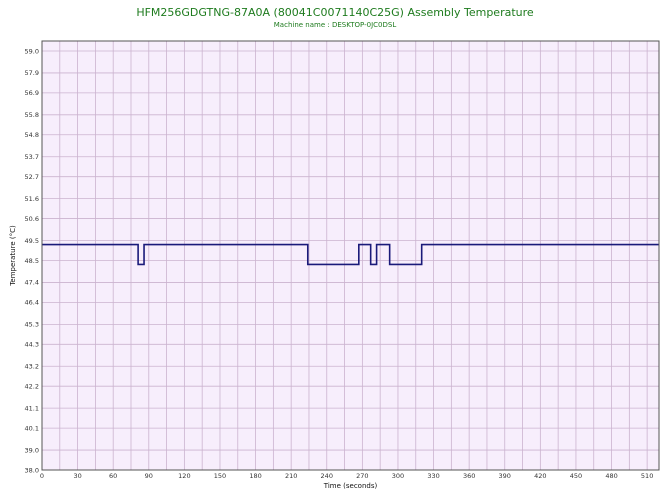 This screenshot has height=502, width=670. What do you see at coordinates (335, 25) in the screenshot?
I see `chart-subtitle: Machine name : DESKTOP-0JC0DSL` at bounding box center [335, 25].